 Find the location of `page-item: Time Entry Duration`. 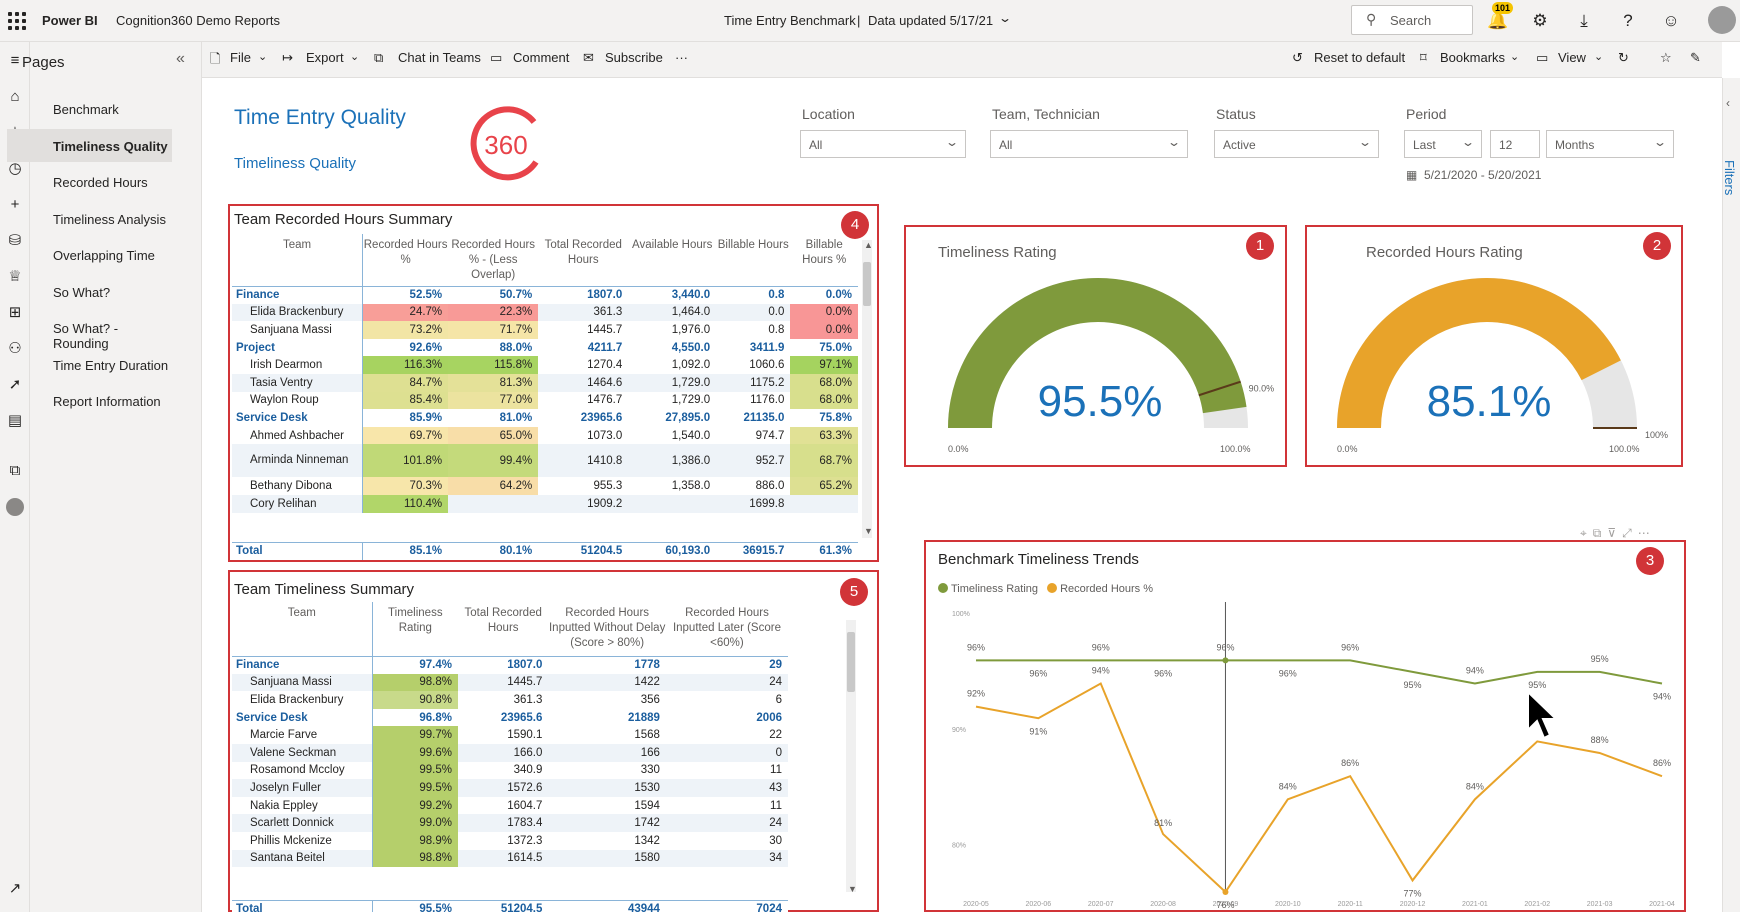

page-item: Time Entry Duration is located at coordinates (111, 365).